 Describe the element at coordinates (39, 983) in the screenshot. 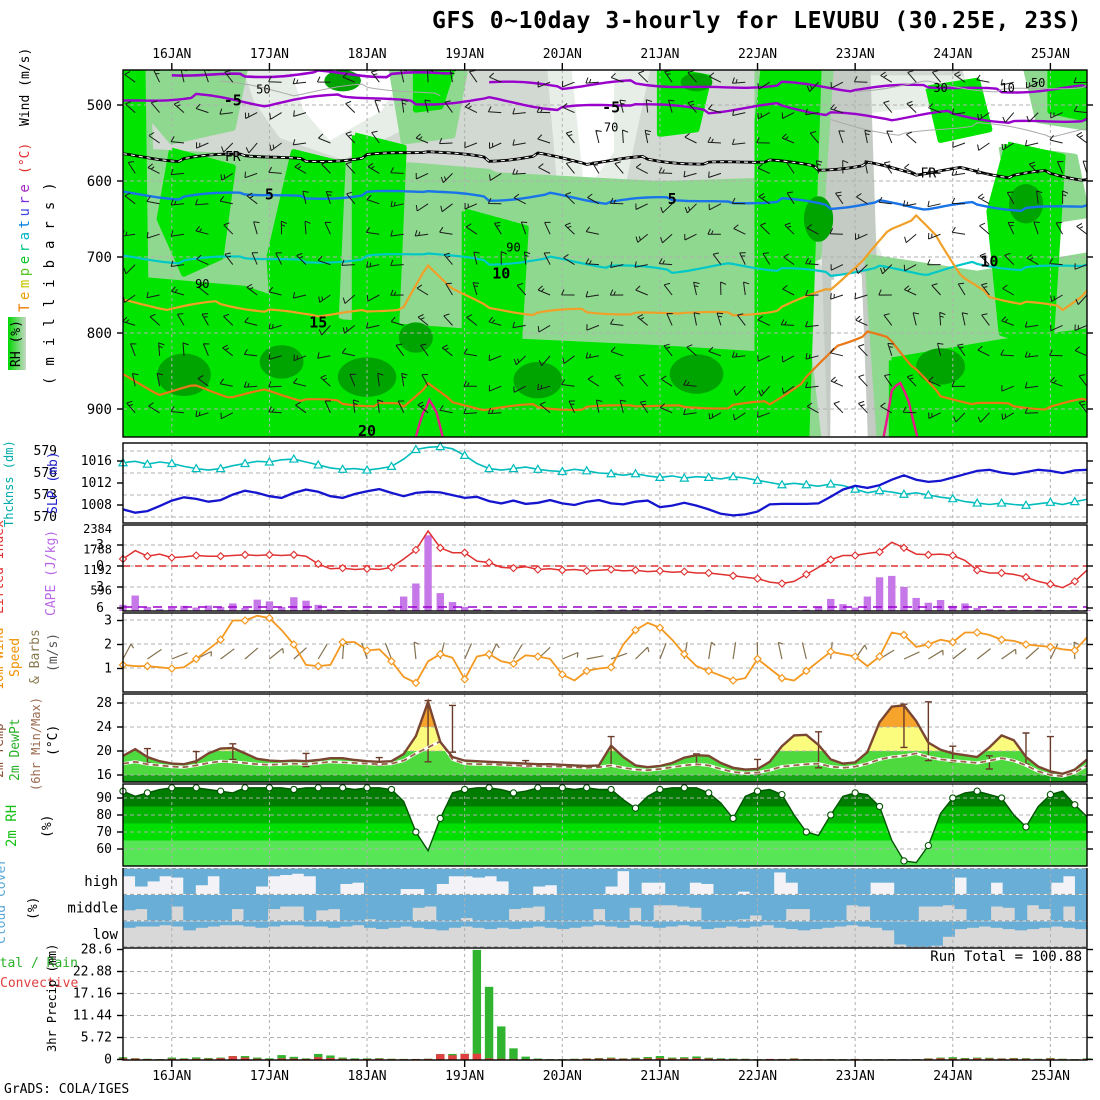

I see `convective-label: Convective` at that location.